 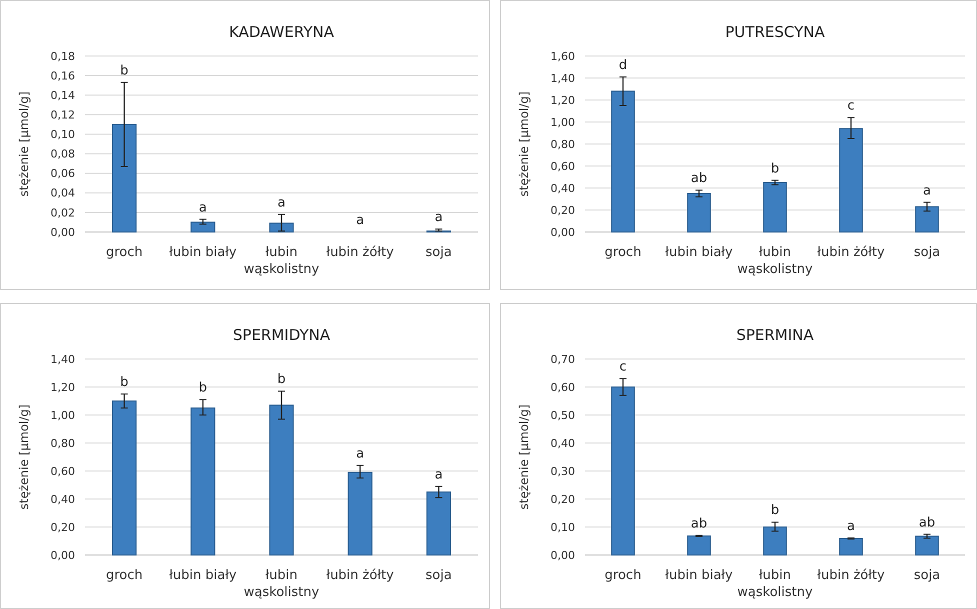 What do you see at coordinates (562, 415) in the screenshot?
I see `y-tick-label: 0,50` at bounding box center [562, 415].